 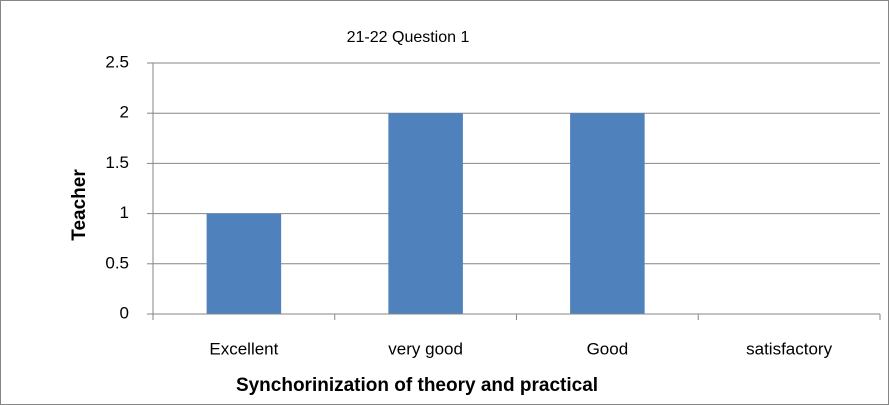 What do you see at coordinates (117, 162) in the screenshot?
I see `y-tick-label: 1.5` at bounding box center [117, 162].